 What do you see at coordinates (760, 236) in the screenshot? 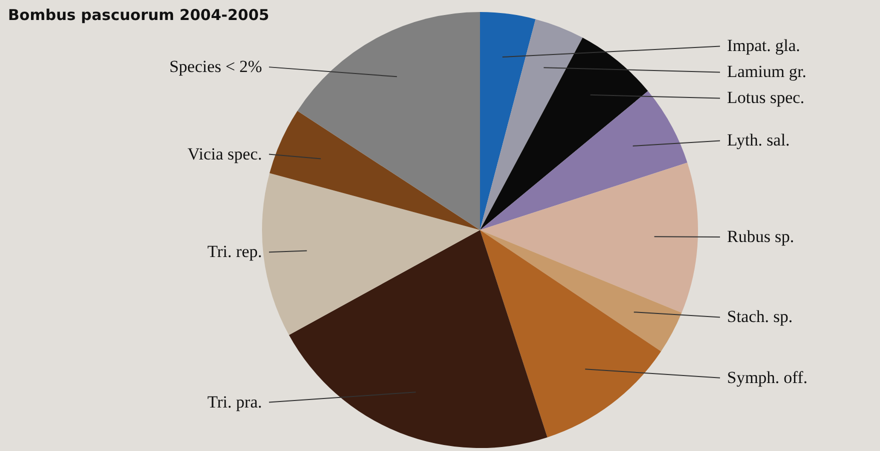
I see `slice-label: Rubus sp.` at bounding box center [760, 236].